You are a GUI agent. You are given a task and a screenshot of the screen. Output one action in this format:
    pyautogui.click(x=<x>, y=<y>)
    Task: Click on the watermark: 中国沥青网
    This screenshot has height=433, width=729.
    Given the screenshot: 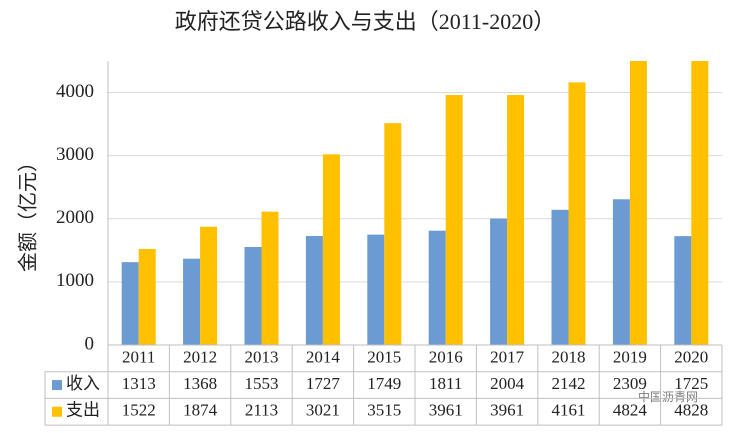 What is the action you would take?
    pyautogui.click(x=668, y=396)
    